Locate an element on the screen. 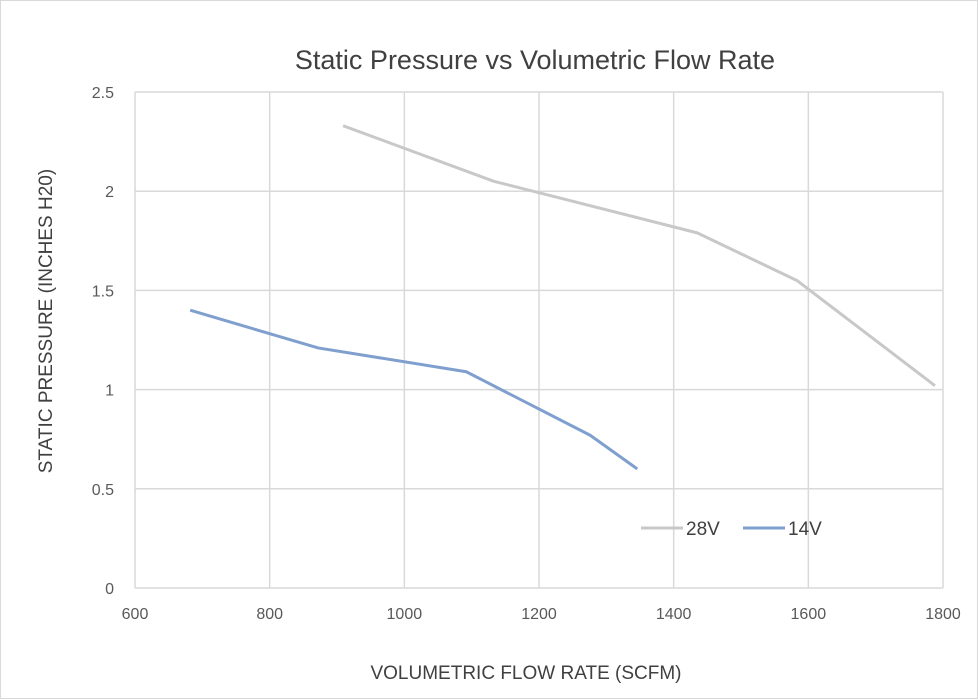 The width and height of the screenshot is (978, 700). y-tick-label: 1.5 is located at coordinates (103, 291).